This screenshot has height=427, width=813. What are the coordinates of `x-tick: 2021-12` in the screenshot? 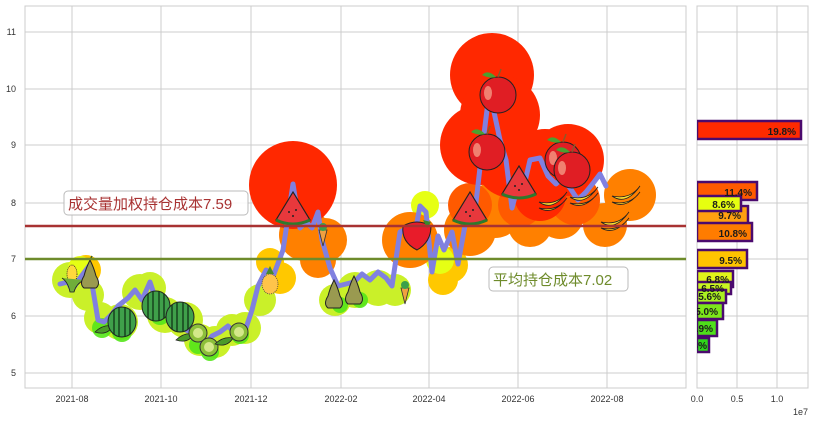 It's located at (250, 399).